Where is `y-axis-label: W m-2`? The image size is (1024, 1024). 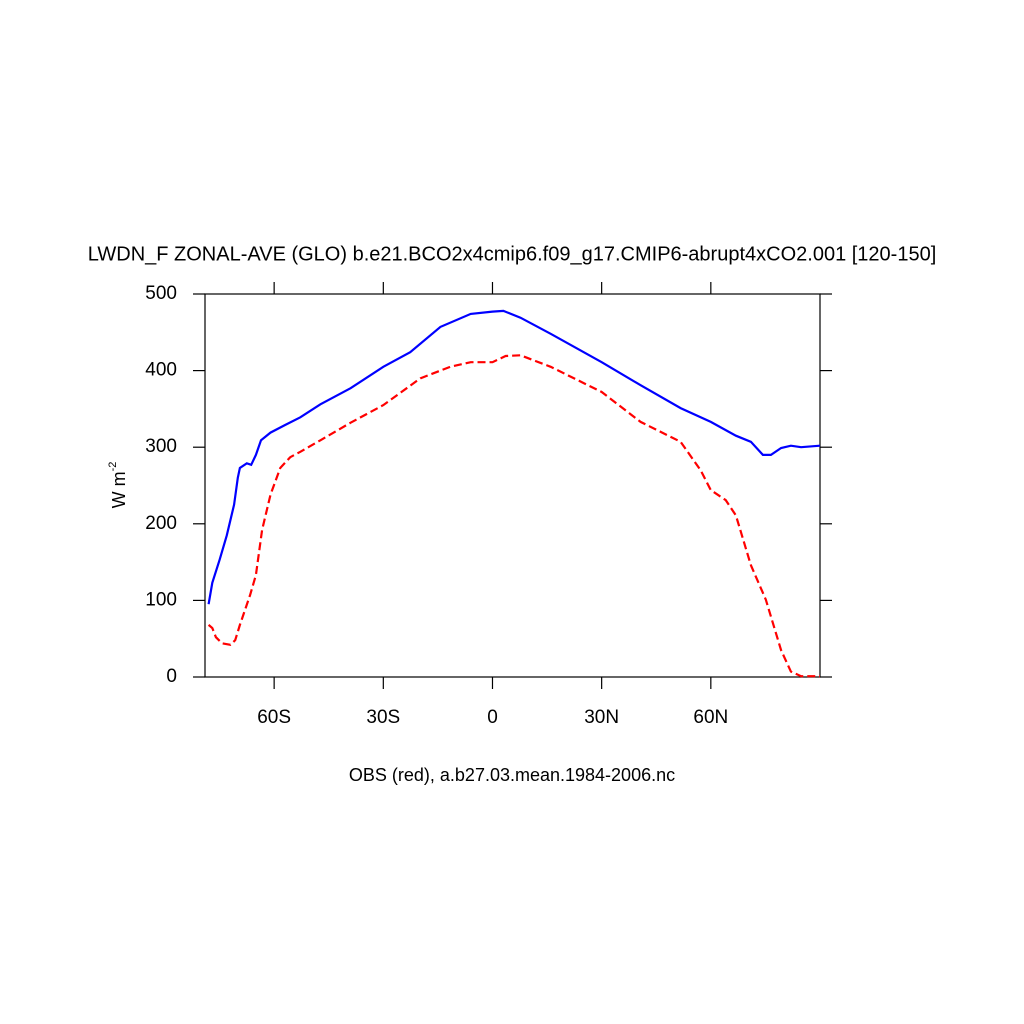 y-axis-label: W m-2 is located at coordinates (118, 485).